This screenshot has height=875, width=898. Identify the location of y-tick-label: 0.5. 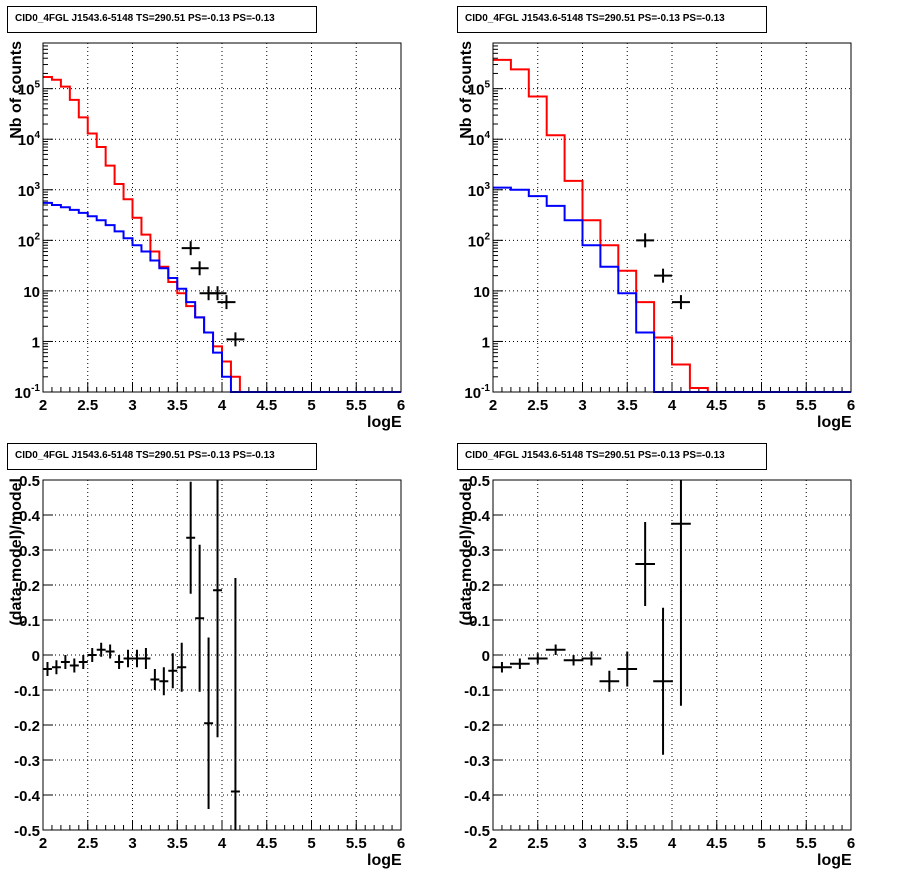
(29, 481).